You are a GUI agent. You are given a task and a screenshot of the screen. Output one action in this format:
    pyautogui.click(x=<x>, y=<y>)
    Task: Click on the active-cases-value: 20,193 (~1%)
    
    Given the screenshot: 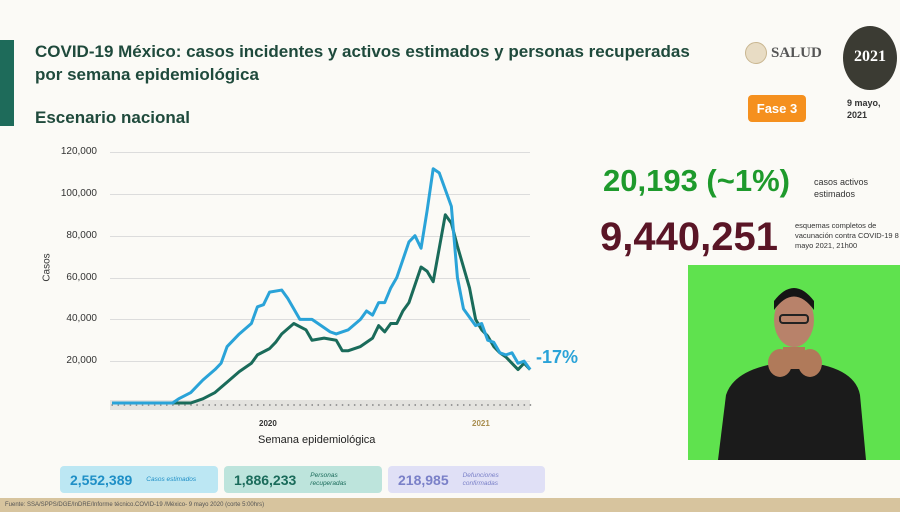 What is the action you would take?
    pyautogui.click(x=696, y=180)
    